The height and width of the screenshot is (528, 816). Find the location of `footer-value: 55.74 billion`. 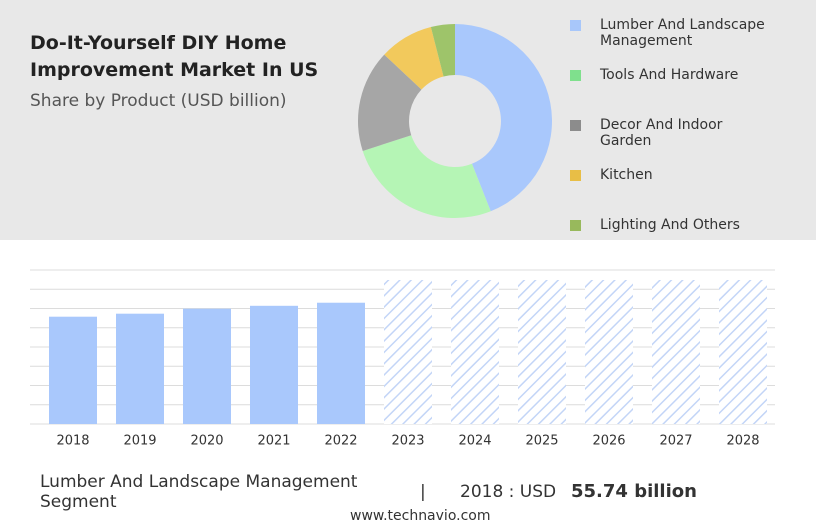

footer-value: 55.74 billion is located at coordinates (634, 491).